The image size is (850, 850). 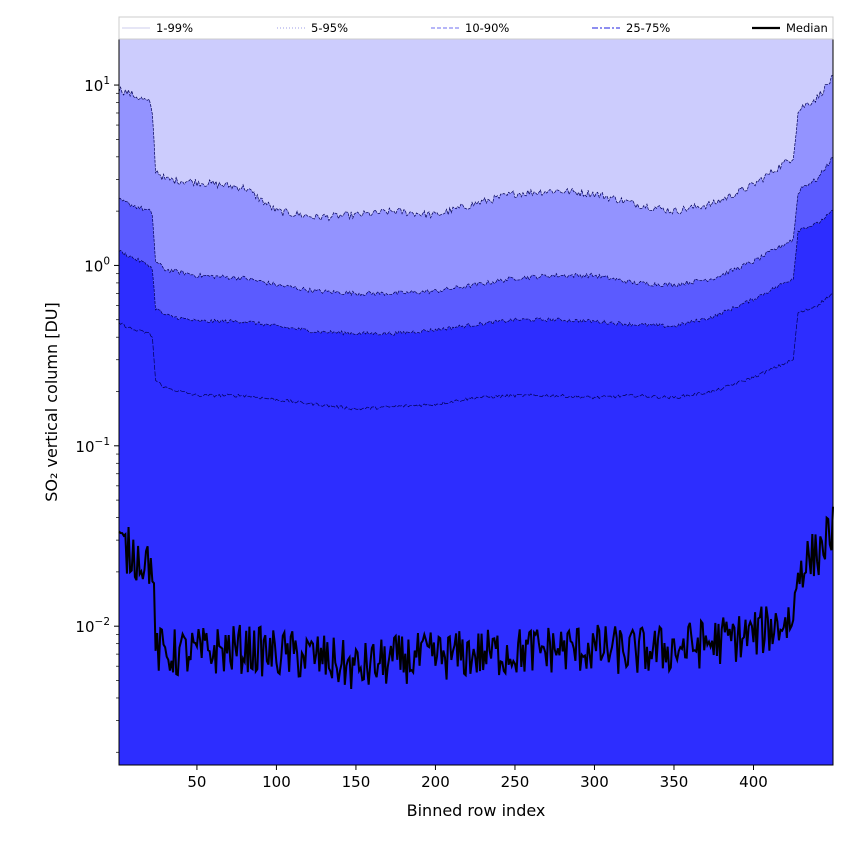 I want to click on x-tick-label: 200, so click(x=435, y=782).